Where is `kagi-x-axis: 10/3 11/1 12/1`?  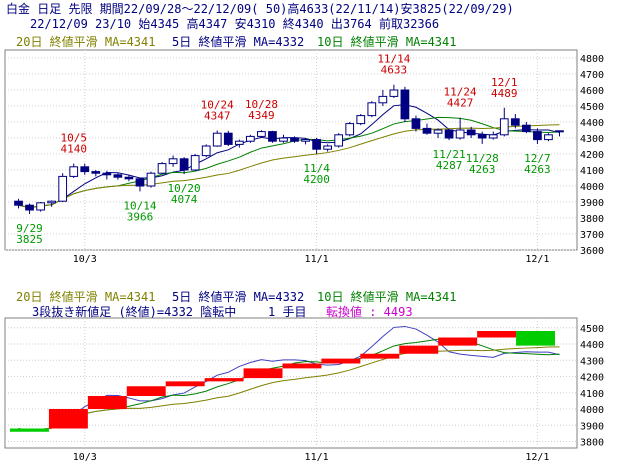 kagi-x-axis: 10/3 11/1 12/1 is located at coordinates (311, 457).